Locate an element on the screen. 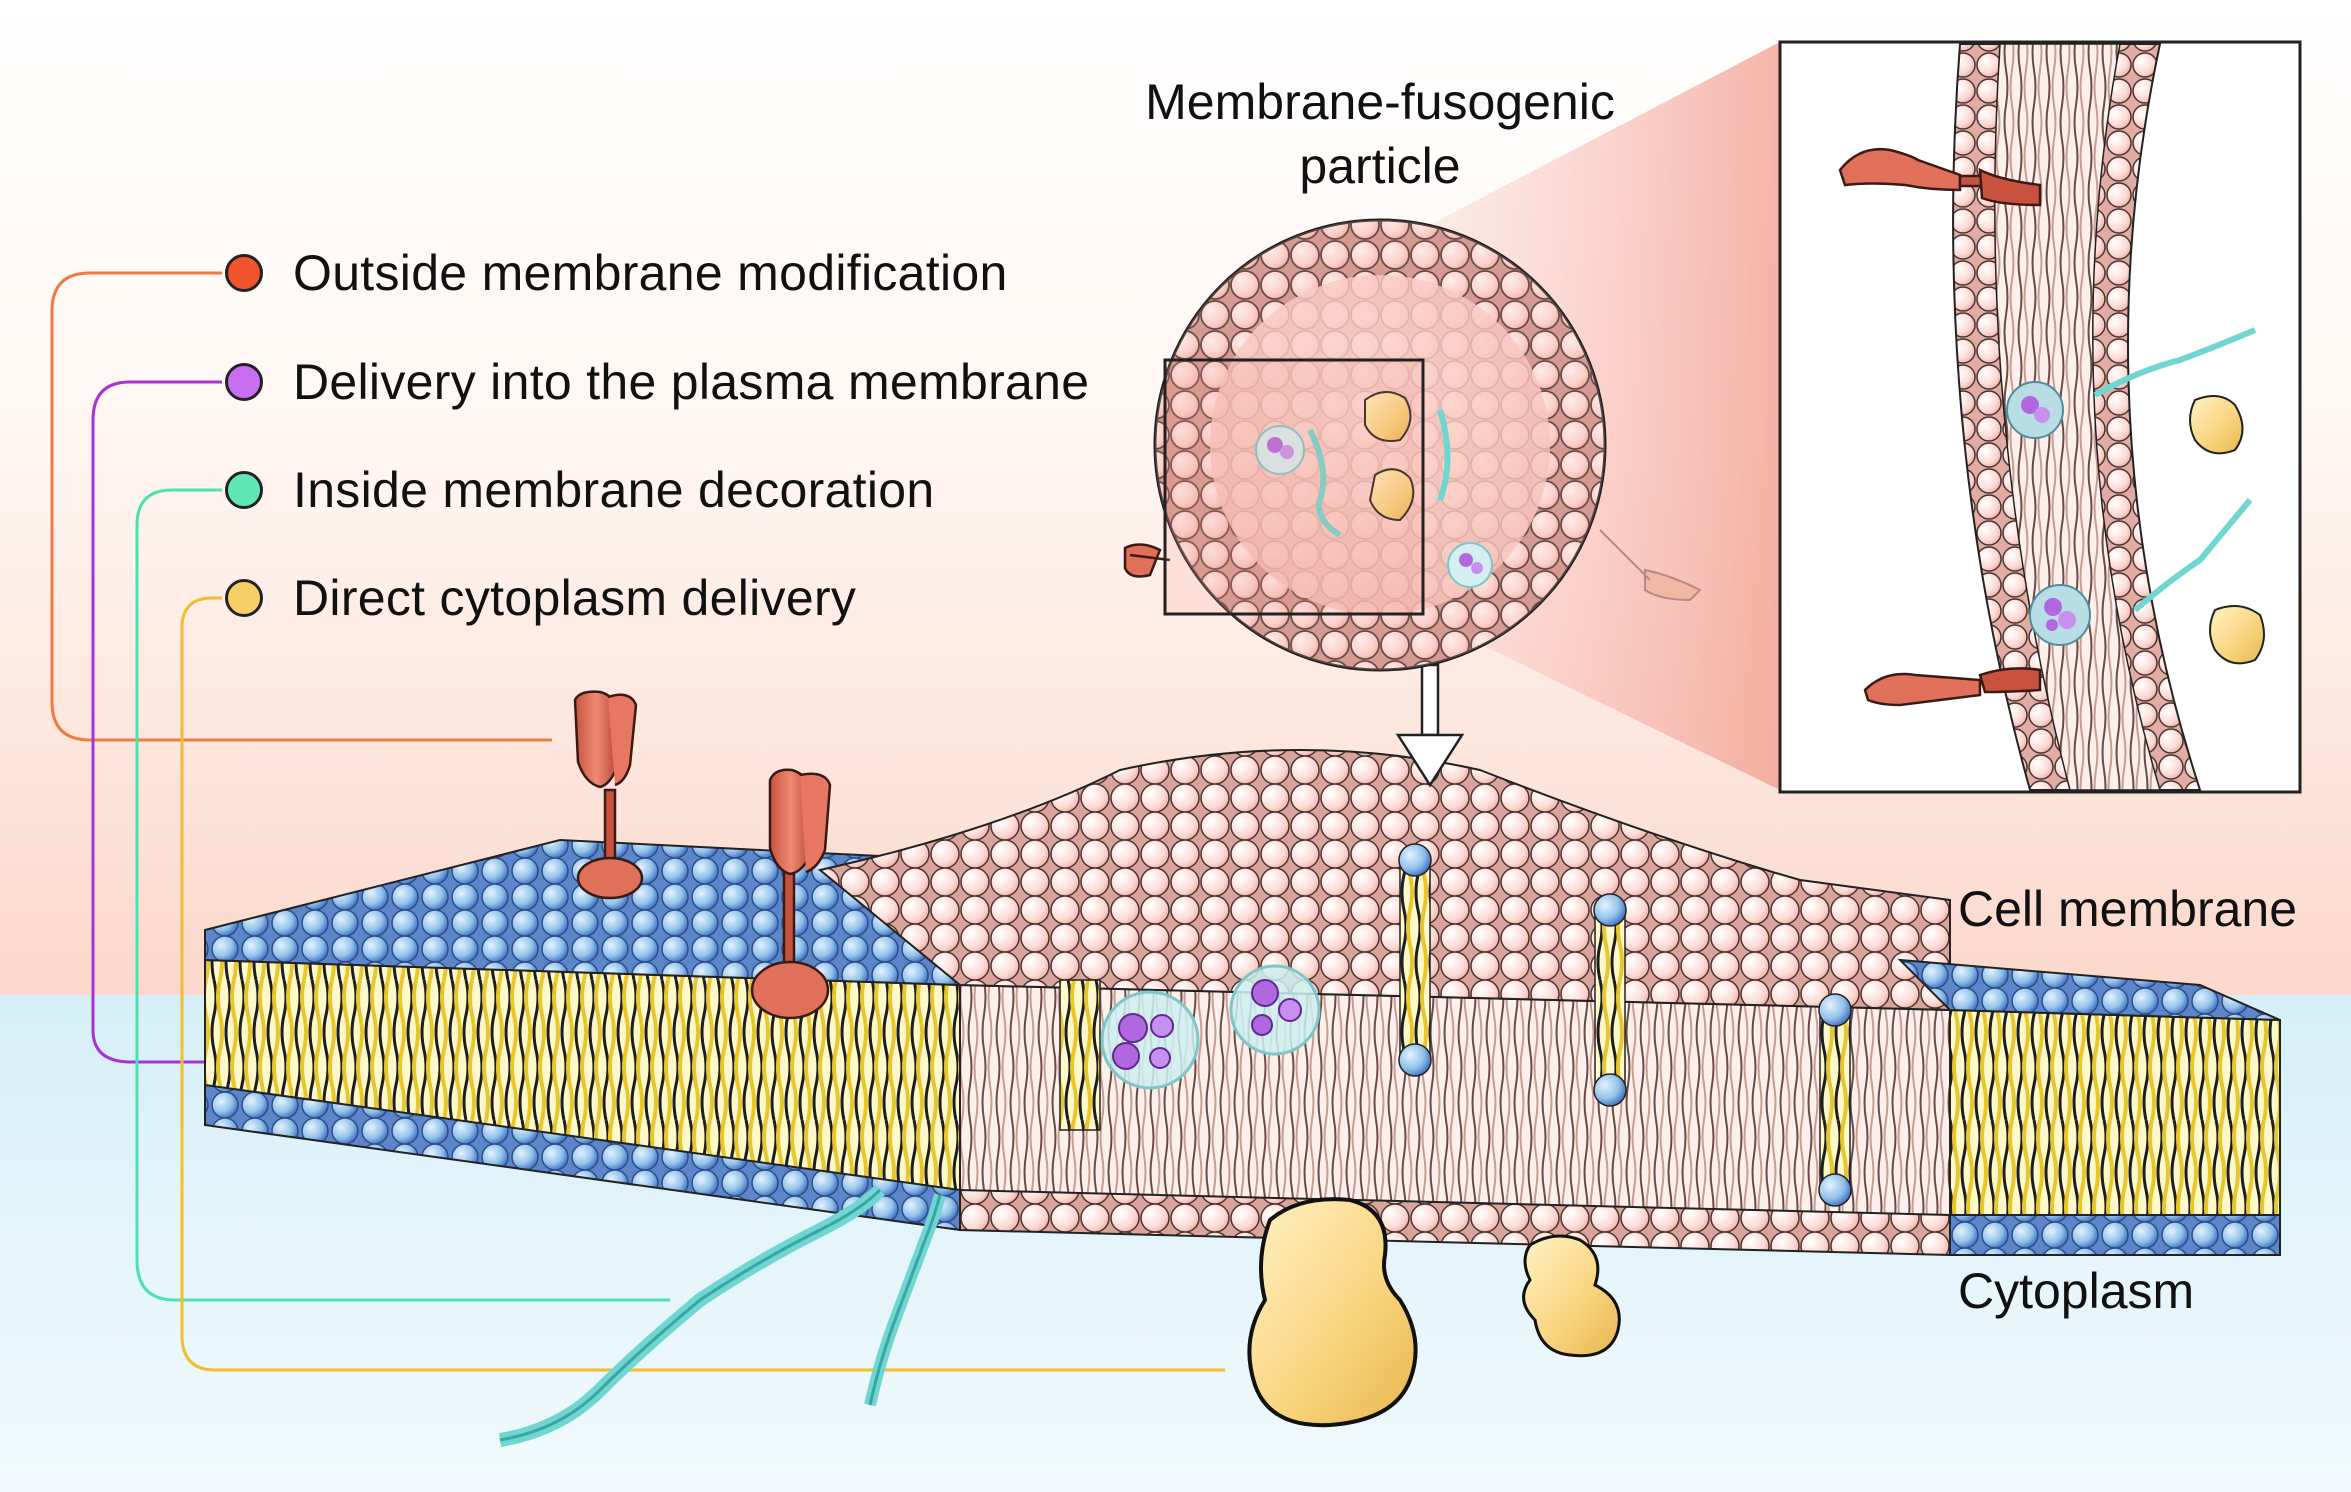 Image resolution: width=2351 pixels, height=1492 pixels. legend-item-plasma-membrane: Delivery into the plasma membrane is located at coordinates (657, 382).